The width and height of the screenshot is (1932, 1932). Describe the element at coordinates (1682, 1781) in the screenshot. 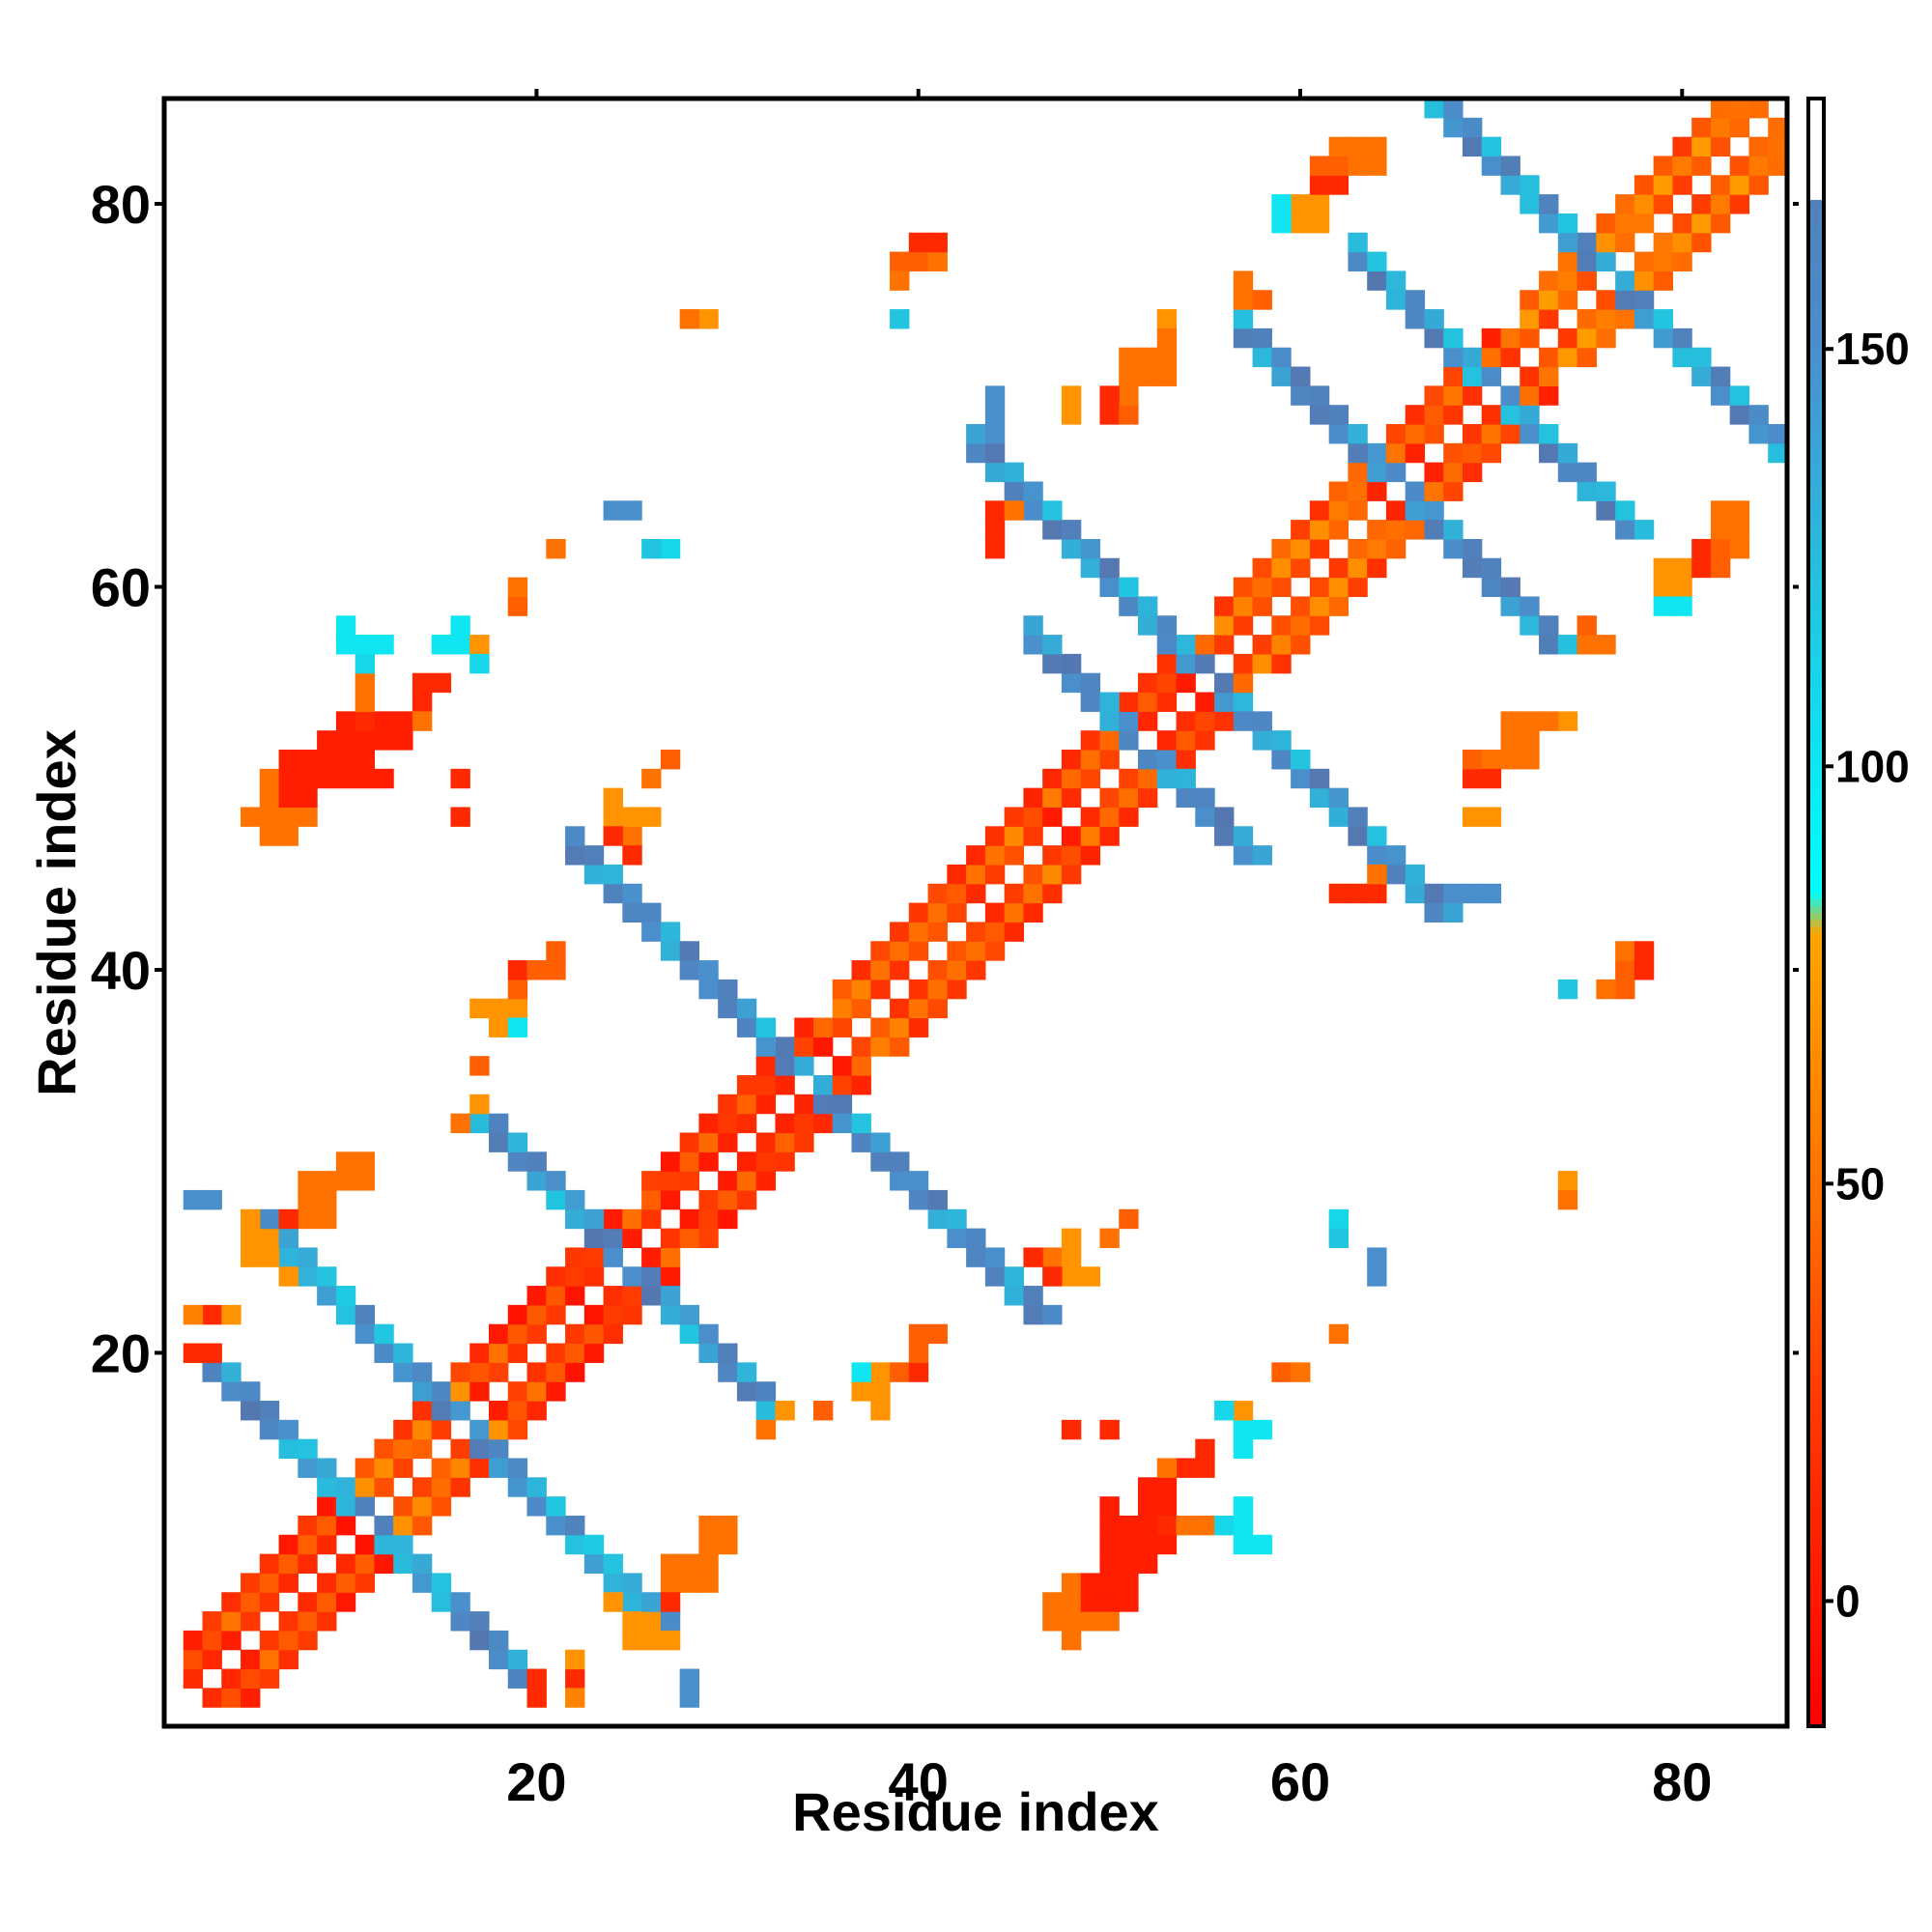

I see `x-tick-label: 80` at that location.